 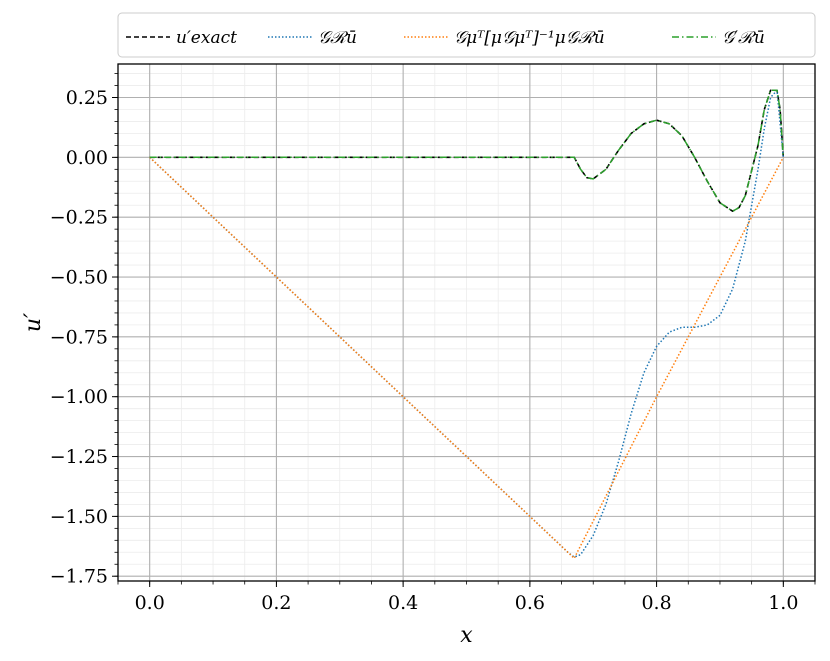 I want to click on legend-label-1: u′exact, so click(x=206, y=38).